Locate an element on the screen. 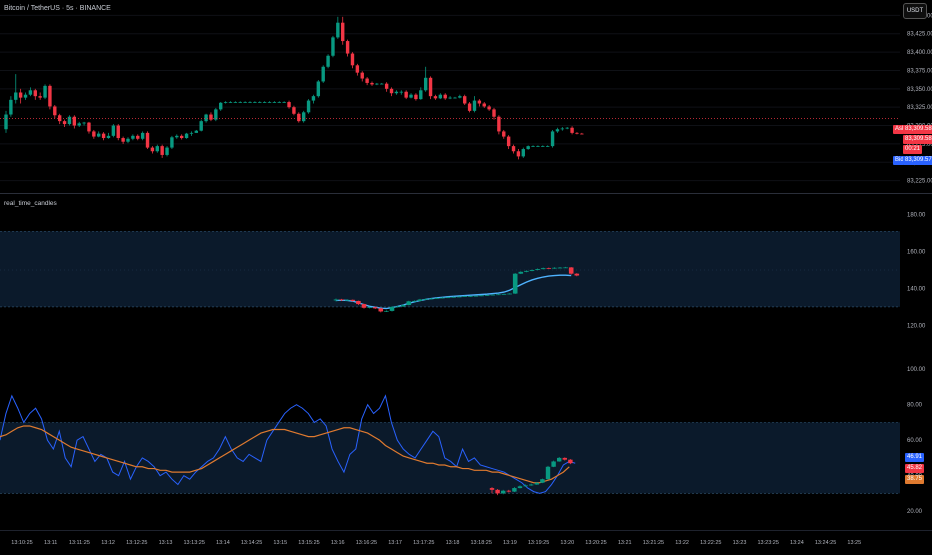  time-tick-label: 13:15:25 is located at coordinates (308, 543).